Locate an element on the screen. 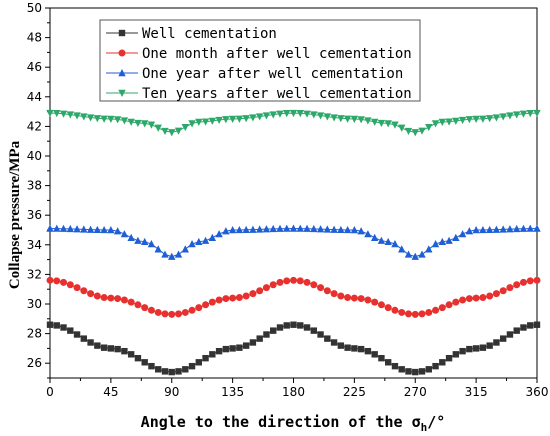 The image size is (550, 436). legend-entry-2: One month after well cementation is located at coordinates (259, 54).